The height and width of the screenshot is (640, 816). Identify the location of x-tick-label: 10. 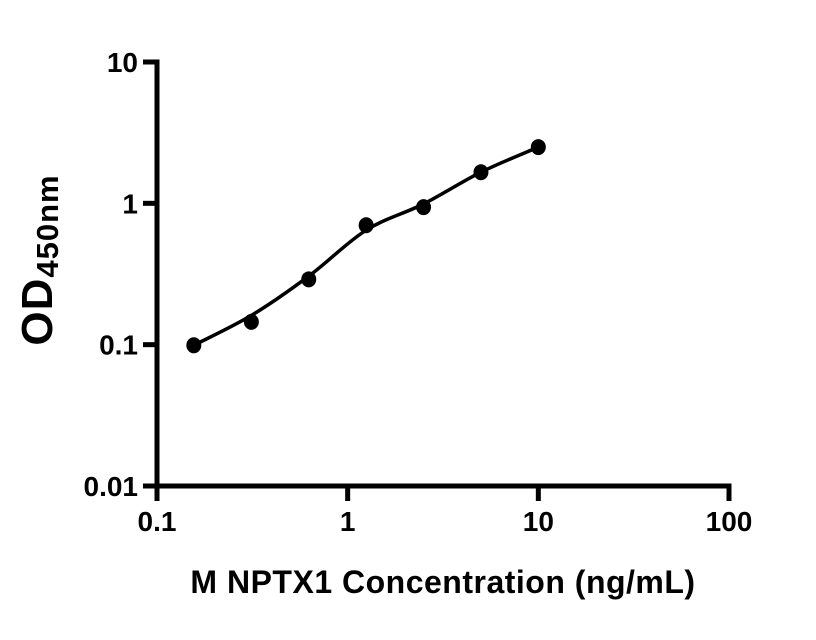
(538, 521).